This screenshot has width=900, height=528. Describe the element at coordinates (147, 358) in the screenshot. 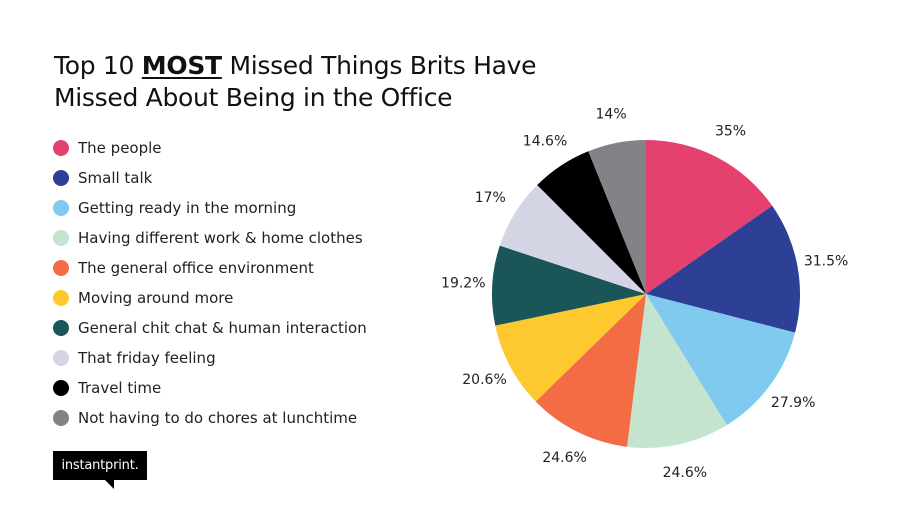

I see `legend-label: That friday feeling` at that location.